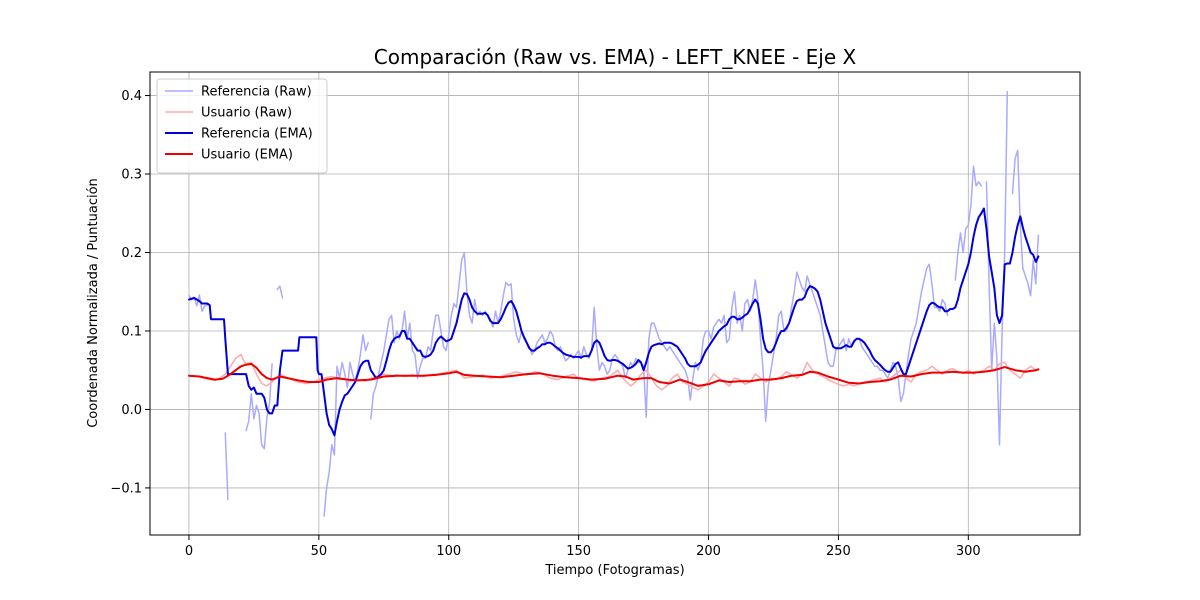 This screenshot has width=1200, height=600. What do you see at coordinates (256, 92) in the screenshot?
I see `legend-label: Referencia (Raw)` at bounding box center [256, 92].